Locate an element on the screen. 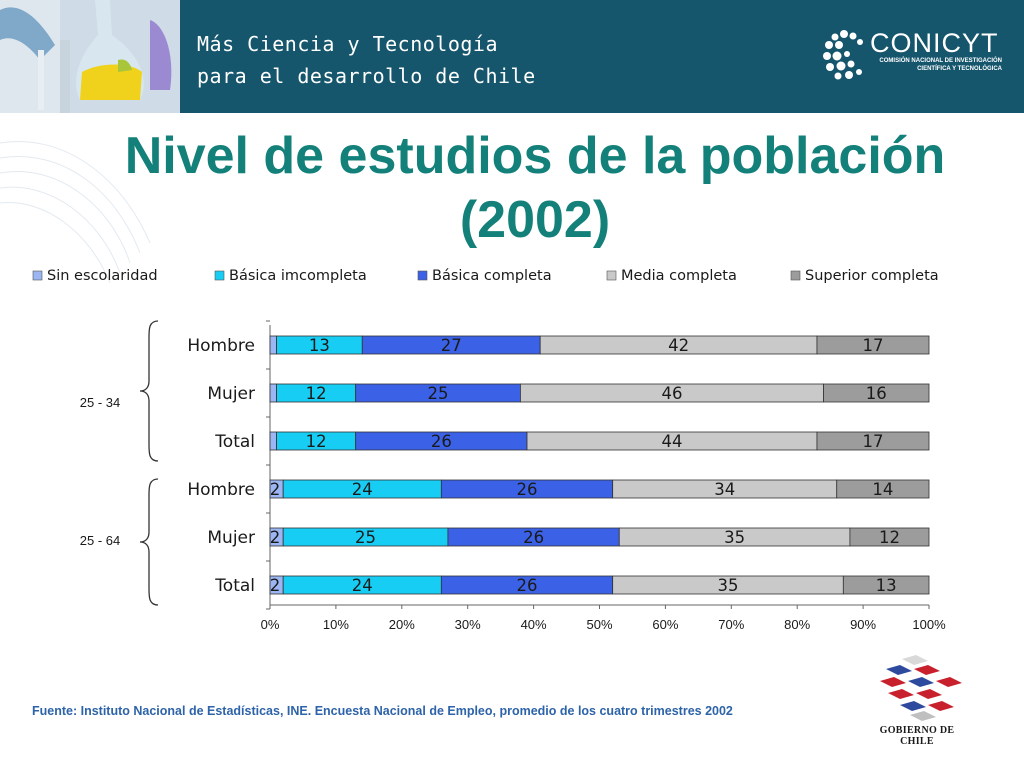 The width and height of the screenshot is (1024, 768). x-tick-label: 80% is located at coordinates (797, 624).